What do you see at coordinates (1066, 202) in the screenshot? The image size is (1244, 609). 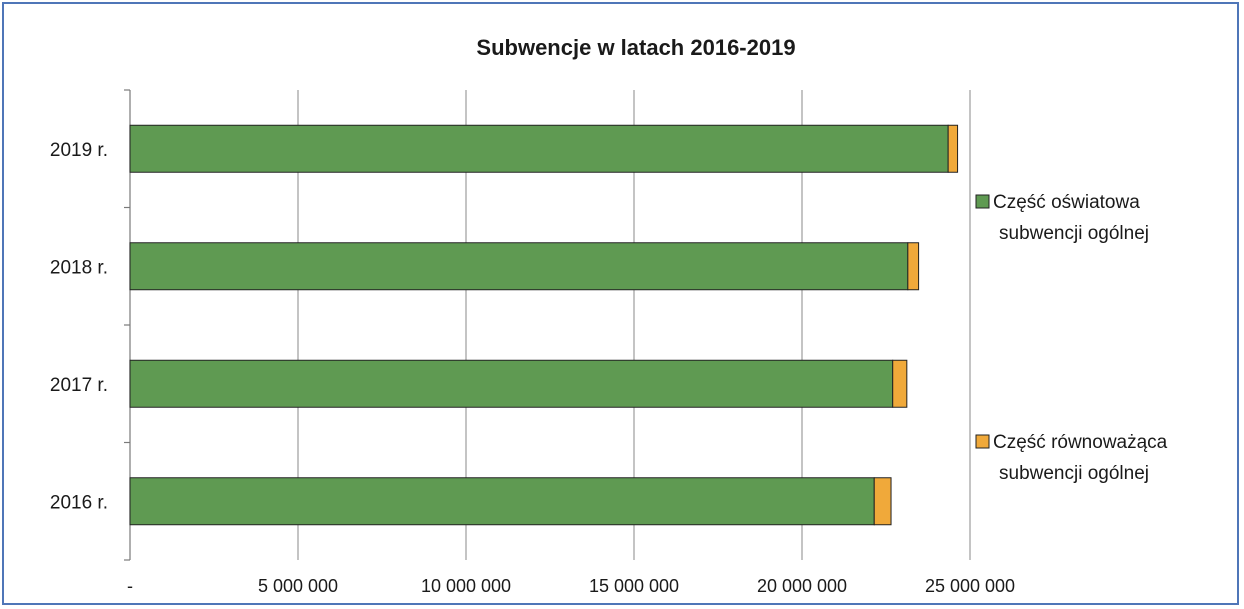 I see `legend-label: Część oświatowa` at bounding box center [1066, 202].